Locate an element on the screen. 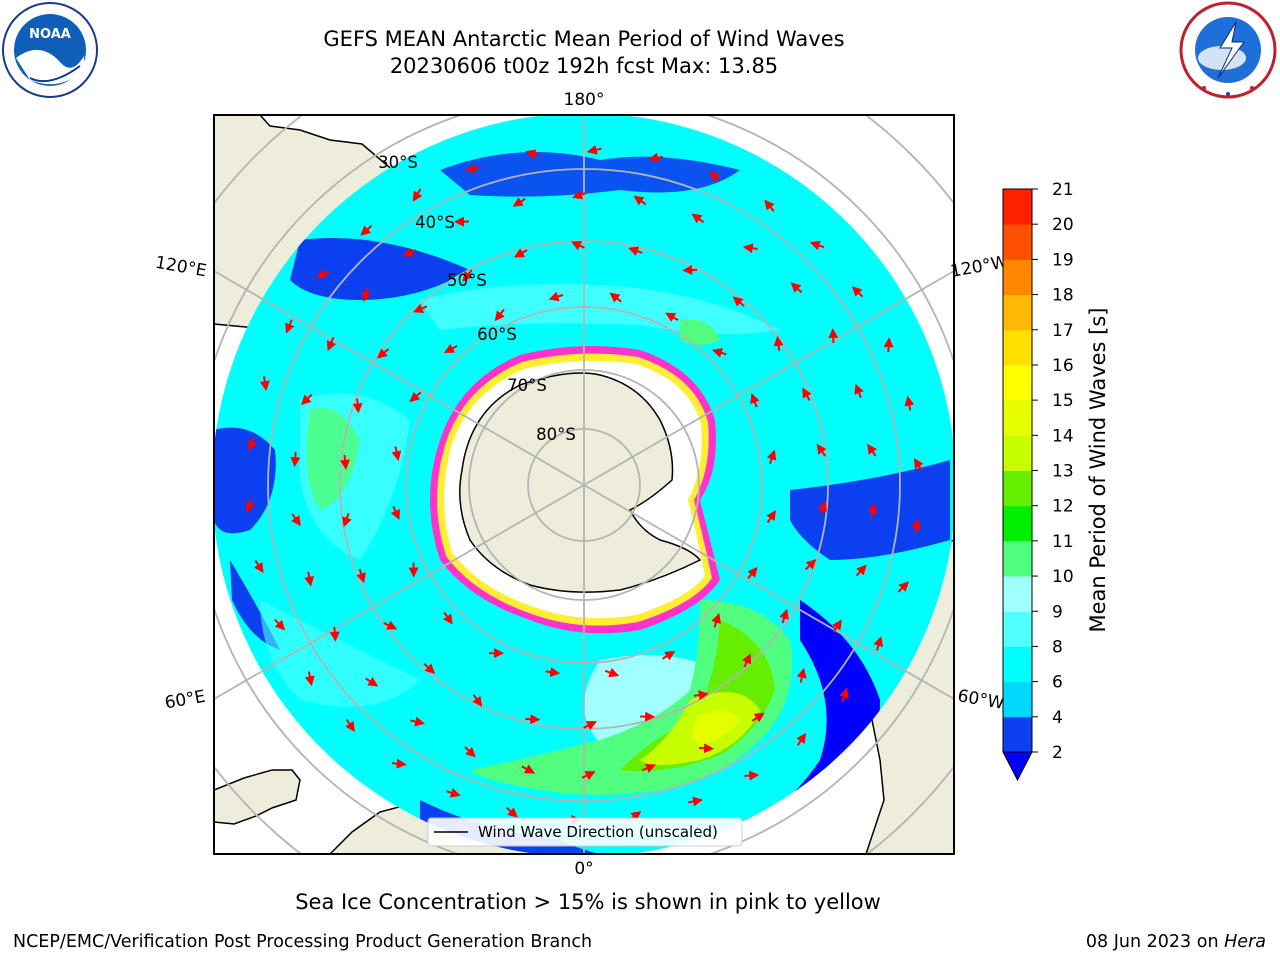 The width and height of the screenshot is (1280, 960). colorbar-tick-label: 14 is located at coordinates (1063, 436).